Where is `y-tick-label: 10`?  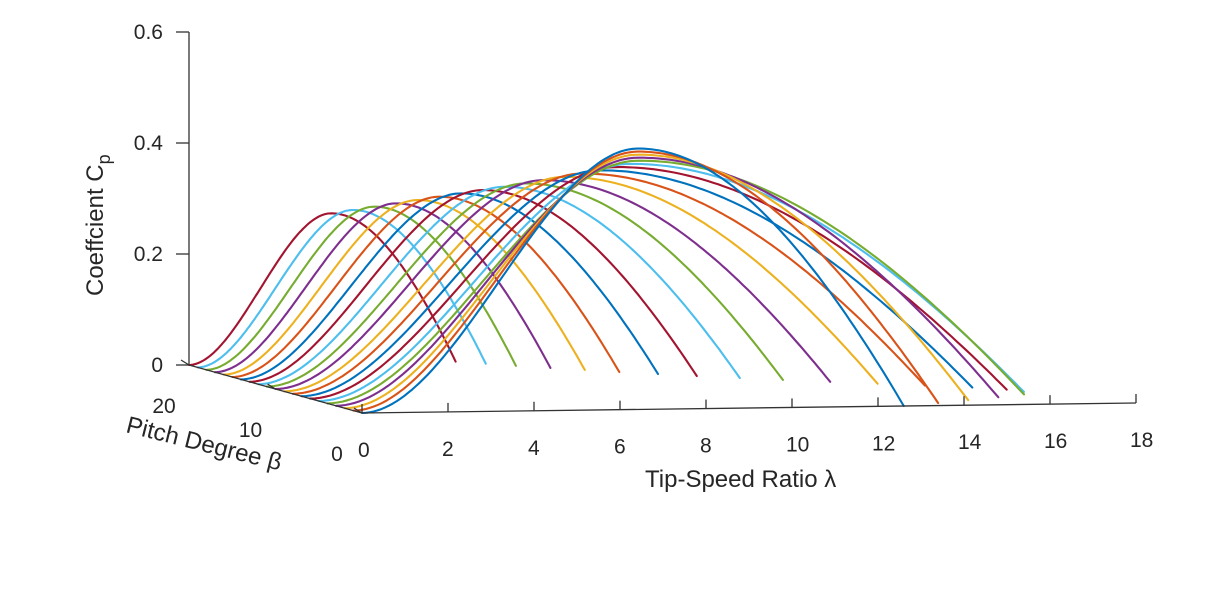
y-tick-label: 10 is located at coordinates (250, 430).